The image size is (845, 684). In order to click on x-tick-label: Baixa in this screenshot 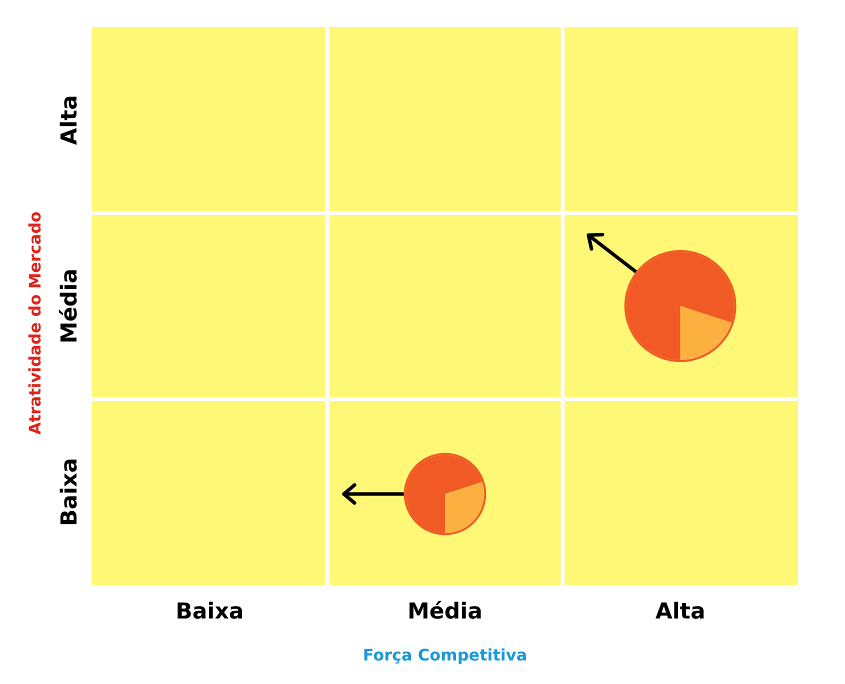, I will do `click(210, 612)`.